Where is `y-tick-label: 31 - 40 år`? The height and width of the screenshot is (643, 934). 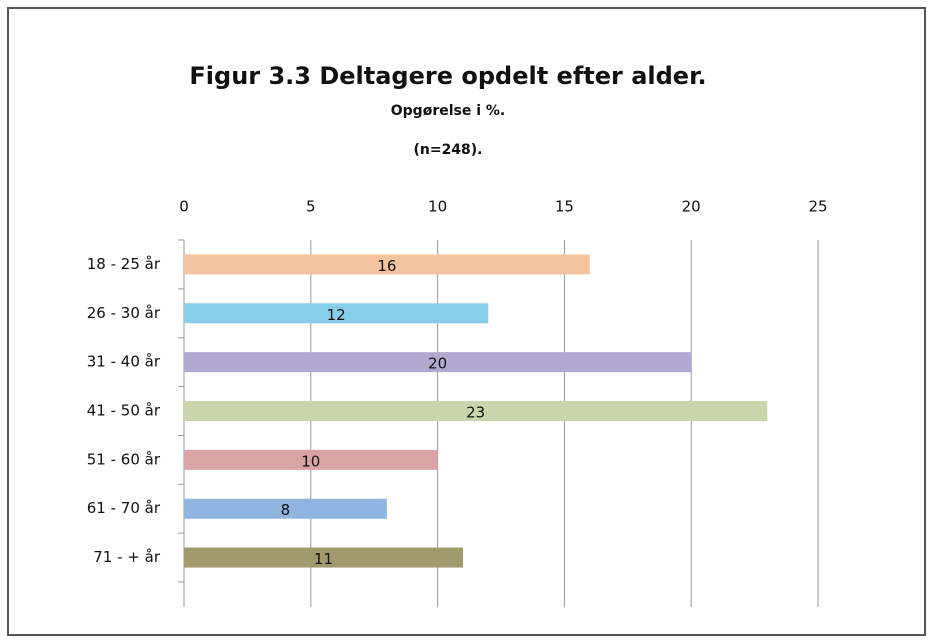
y-tick-label: 31 - 40 år is located at coordinates (124, 362).